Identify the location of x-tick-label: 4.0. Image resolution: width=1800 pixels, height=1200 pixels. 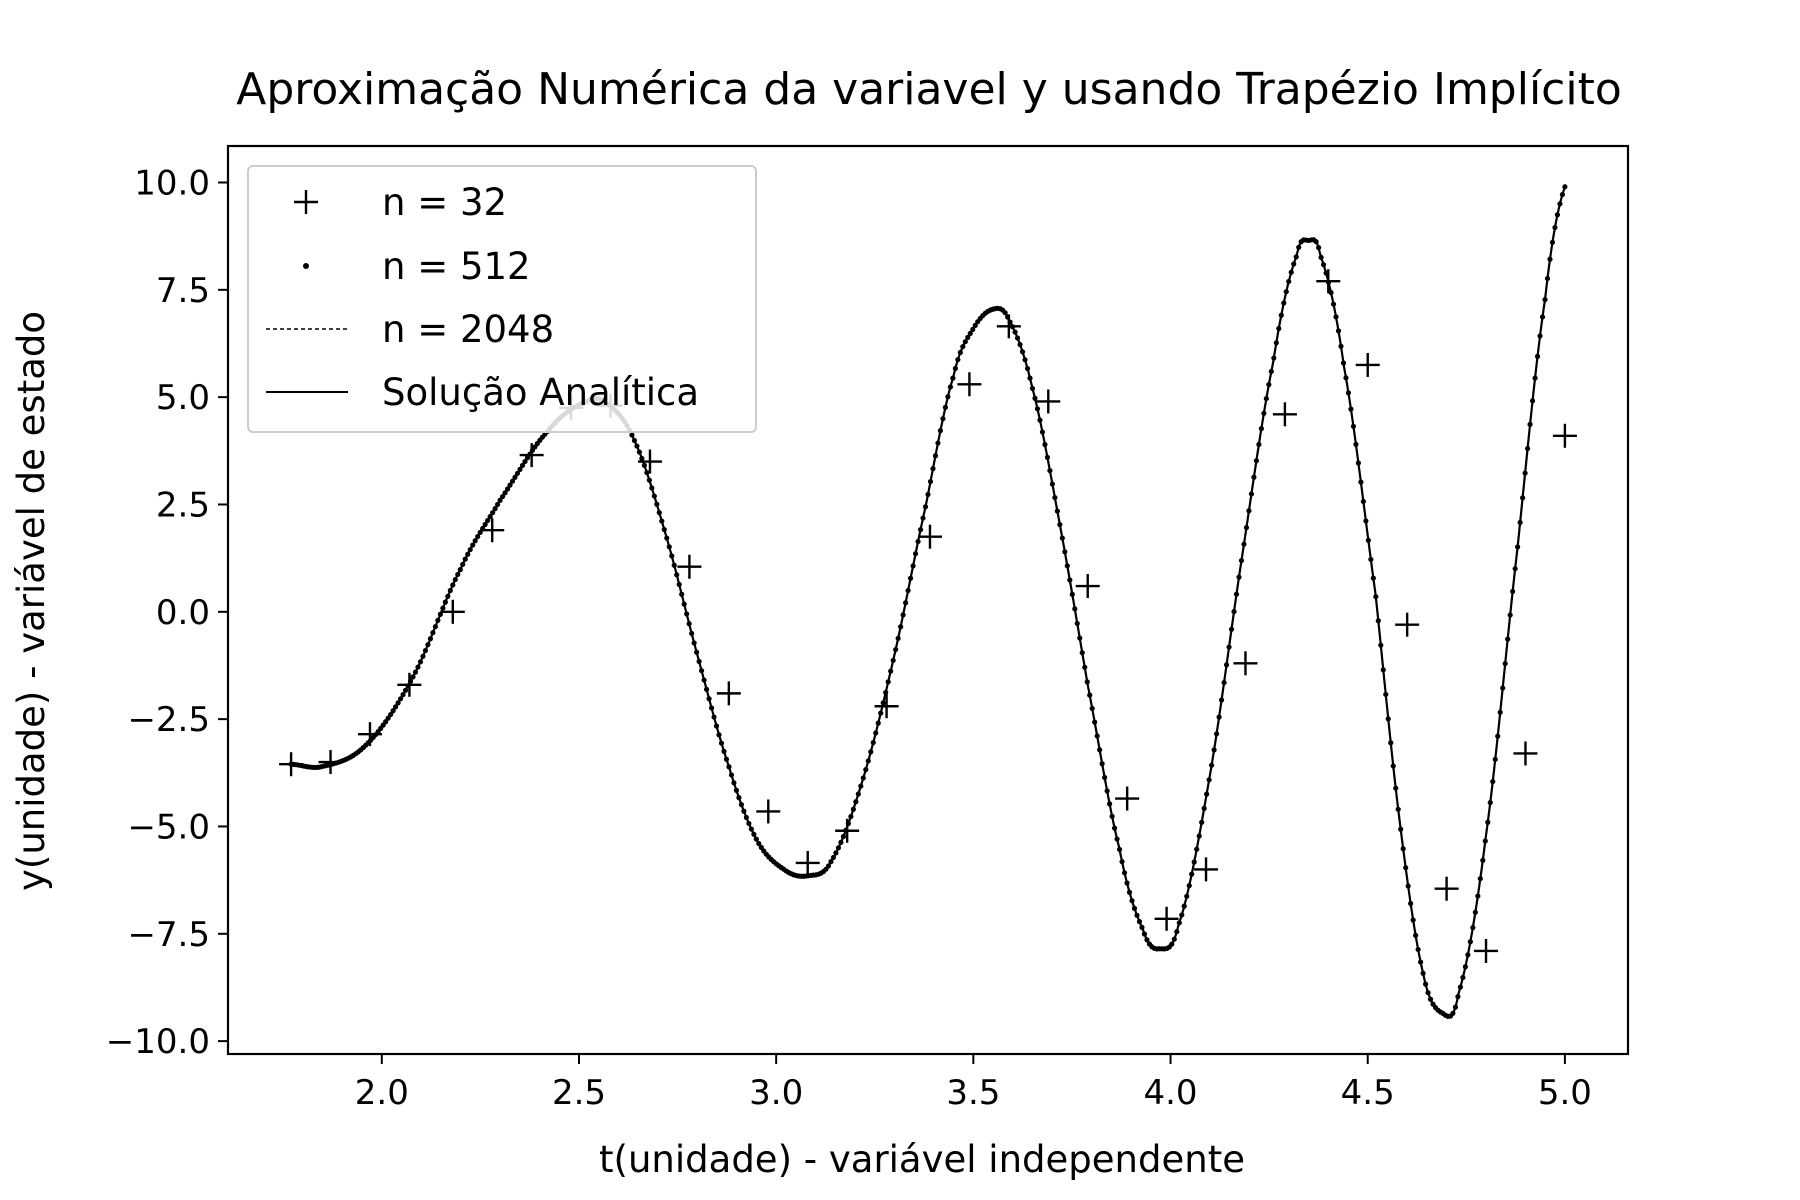
(1170, 1093).